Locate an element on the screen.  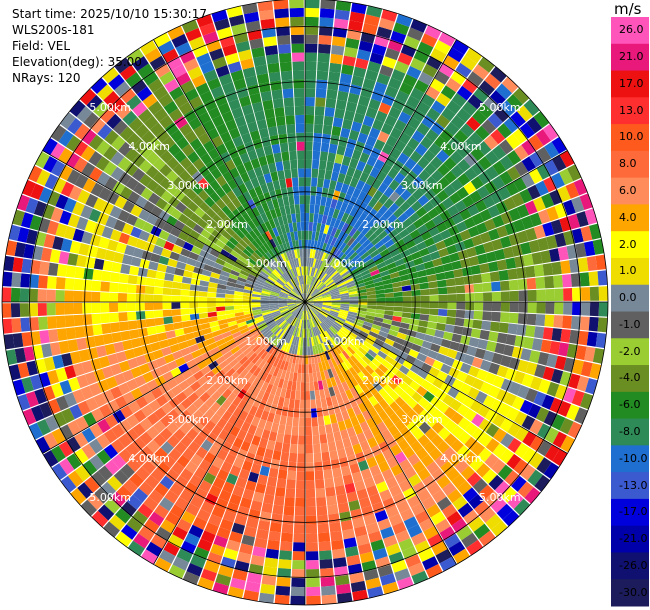
ray-sector is located at coordinates (274, 452).